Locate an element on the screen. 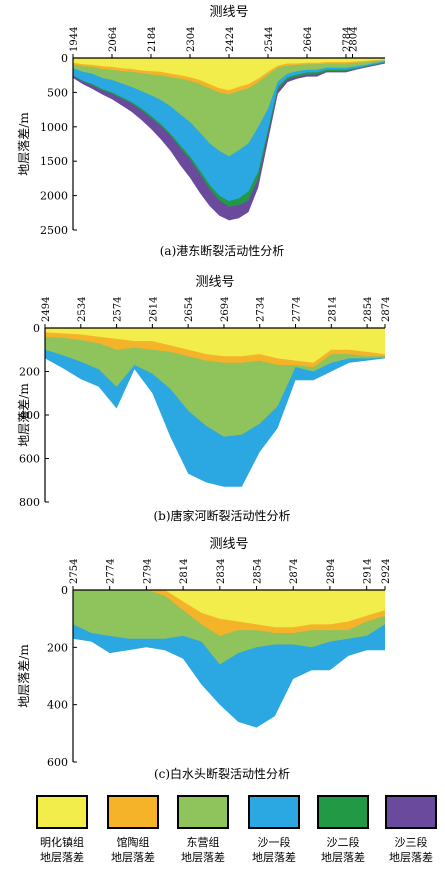 The height and width of the screenshot is (875, 445). x-tick-label: 2064 is located at coordinates (113, 39).